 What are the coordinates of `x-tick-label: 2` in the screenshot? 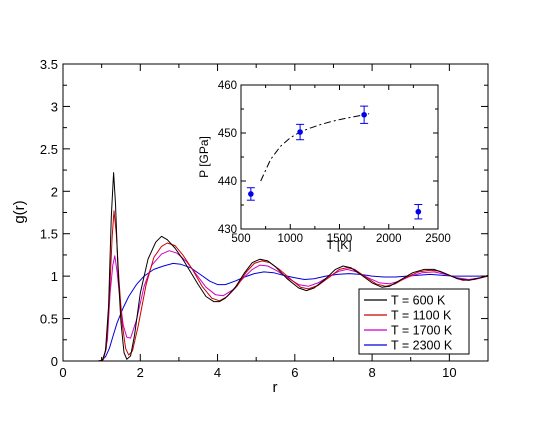 It's located at (140, 372).